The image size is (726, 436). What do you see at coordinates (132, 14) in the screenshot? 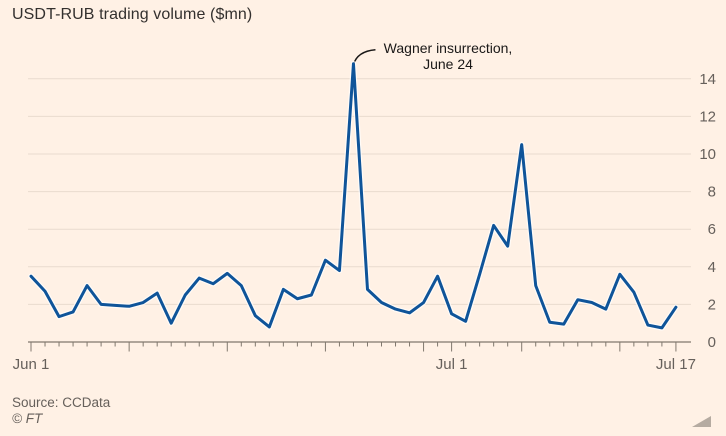
I see `chart-title: USDT-RUB trading volume ($mn)` at bounding box center [132, 14].